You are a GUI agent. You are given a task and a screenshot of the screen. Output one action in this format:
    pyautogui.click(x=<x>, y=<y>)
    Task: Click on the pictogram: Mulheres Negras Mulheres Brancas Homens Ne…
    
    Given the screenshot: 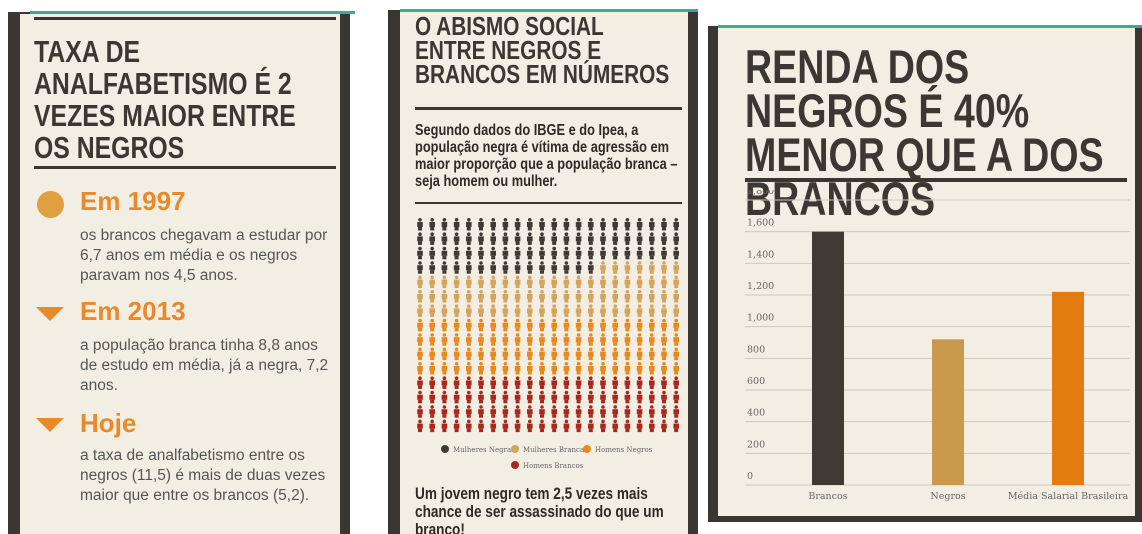 What is the action you would take?
    pyautogui.click(x=548, y=344)
    